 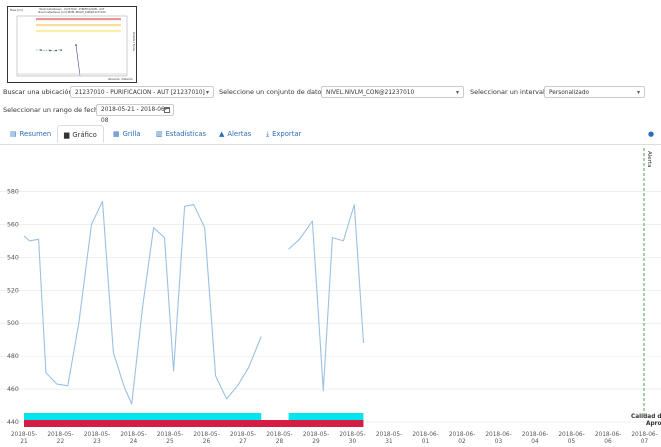 I want to click on quality-label: Calidad d, so click(x=646, y=417).